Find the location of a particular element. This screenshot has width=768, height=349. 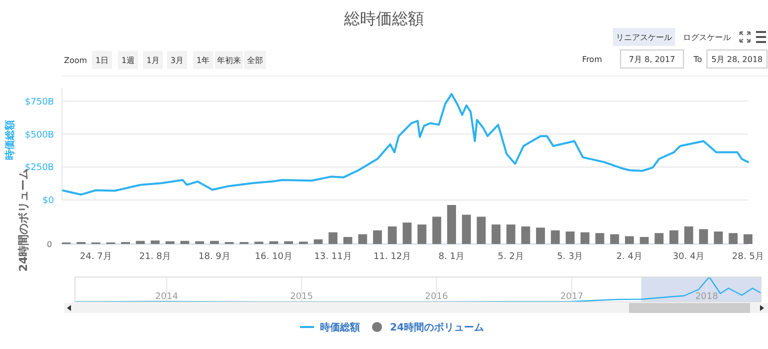

text: Zoom is located at coordinates (76, 60).